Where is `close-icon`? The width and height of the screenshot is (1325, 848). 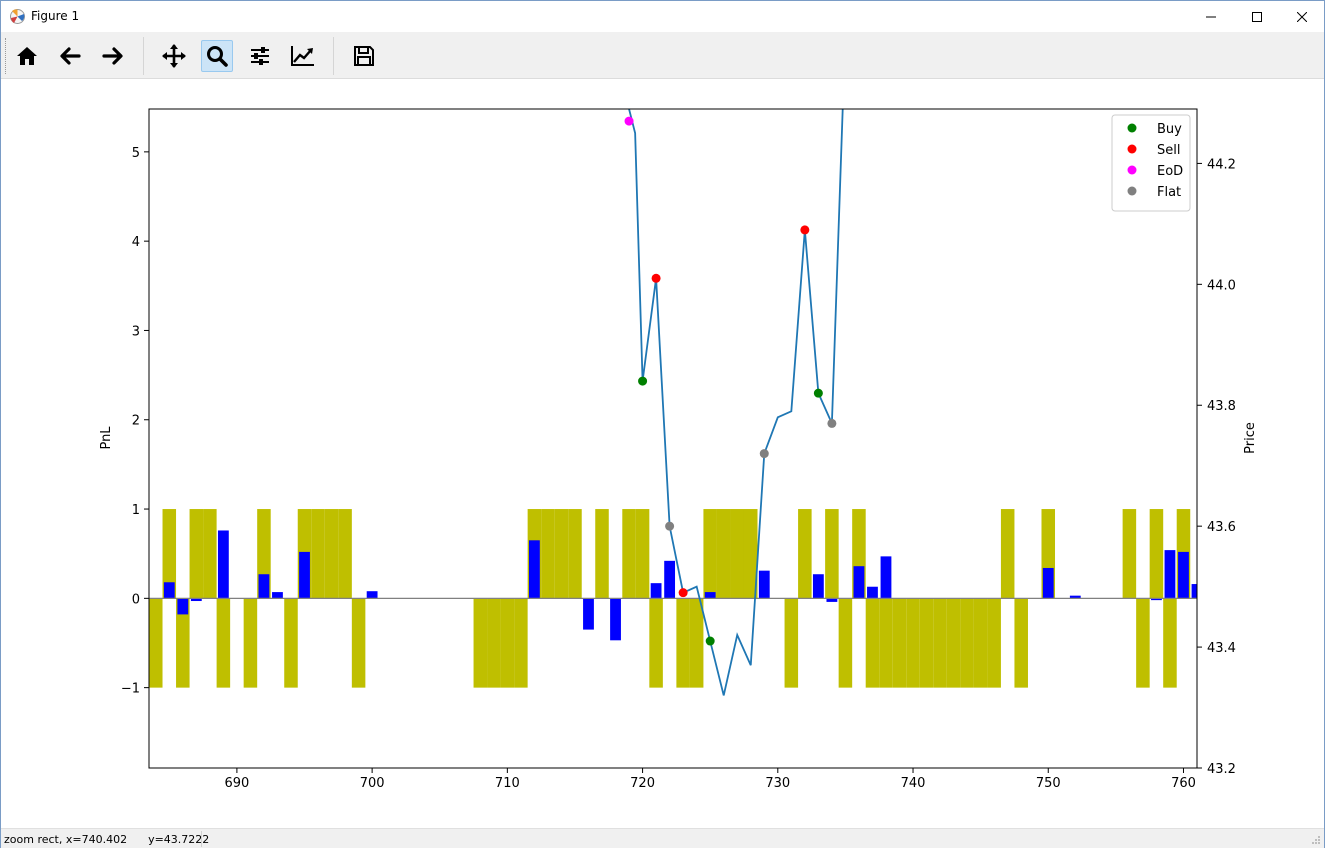 close-icon is located at coordinates (1302, 16).